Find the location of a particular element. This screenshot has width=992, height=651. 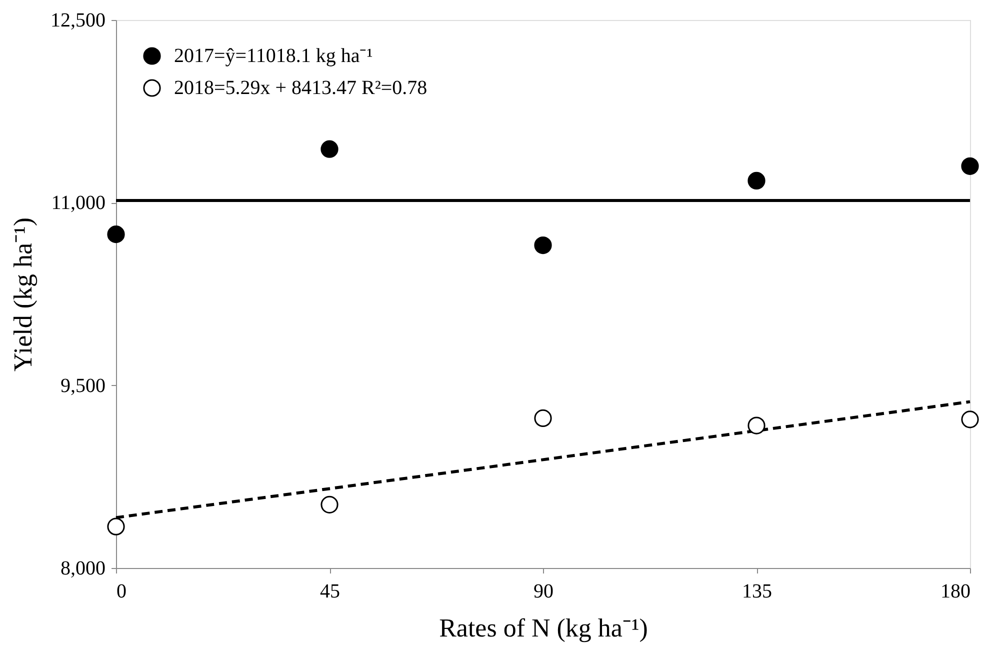

x-axis-title: Rates of N (kg ha⁻¹) is located at coordinates (543, 628).